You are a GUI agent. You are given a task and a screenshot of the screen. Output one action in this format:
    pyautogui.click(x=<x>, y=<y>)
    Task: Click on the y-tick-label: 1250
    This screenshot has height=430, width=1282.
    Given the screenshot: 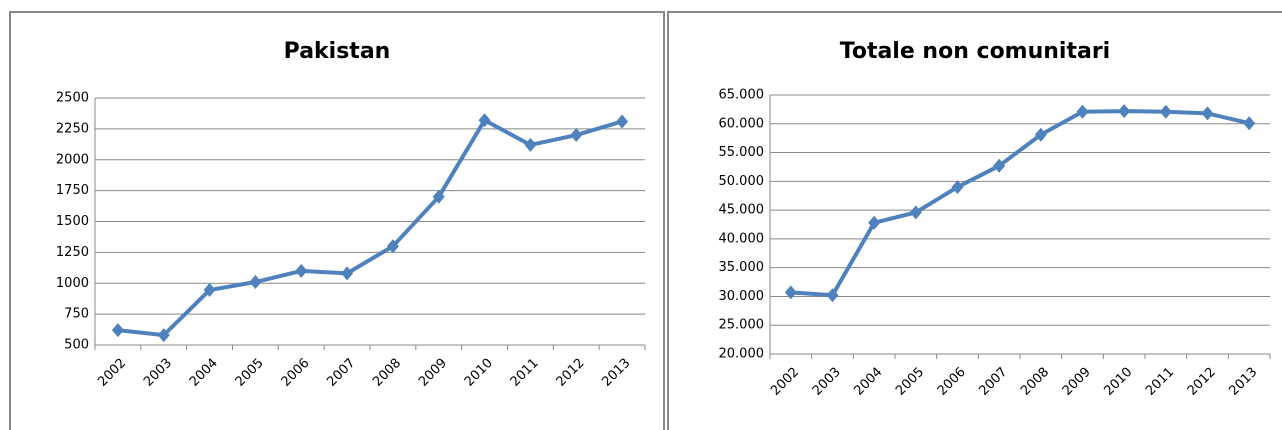 What is the action you would take?
    pyautogui.click(x=72, y=252)
    